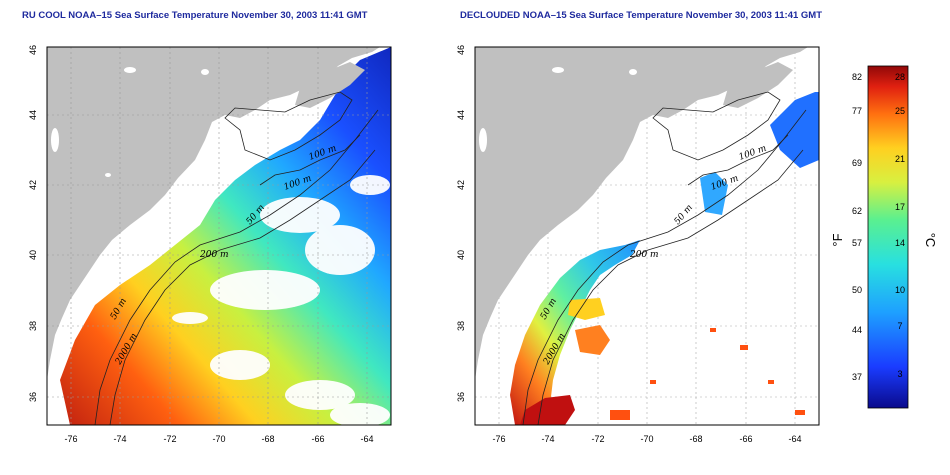 The width and height of the screenshot is (950, 475). Describe the element at coordinates (498, 439) in the screenshot. I see `right-x-tick: -76` at that location.